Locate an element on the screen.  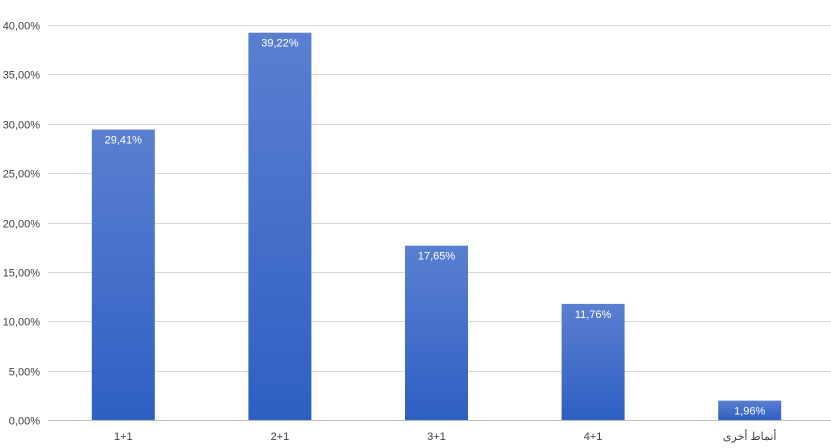
y-tick-label: 35,00% is located at coordinates (22, 76).